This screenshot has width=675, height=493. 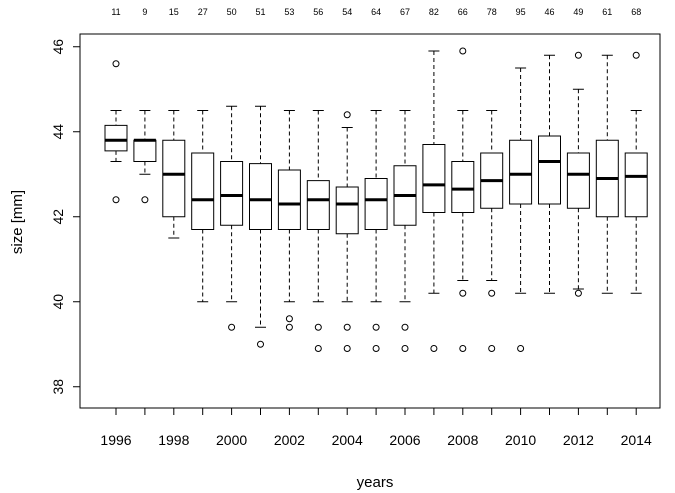 I want to click on sample-count-label: 53, so click(x=289, y=12).